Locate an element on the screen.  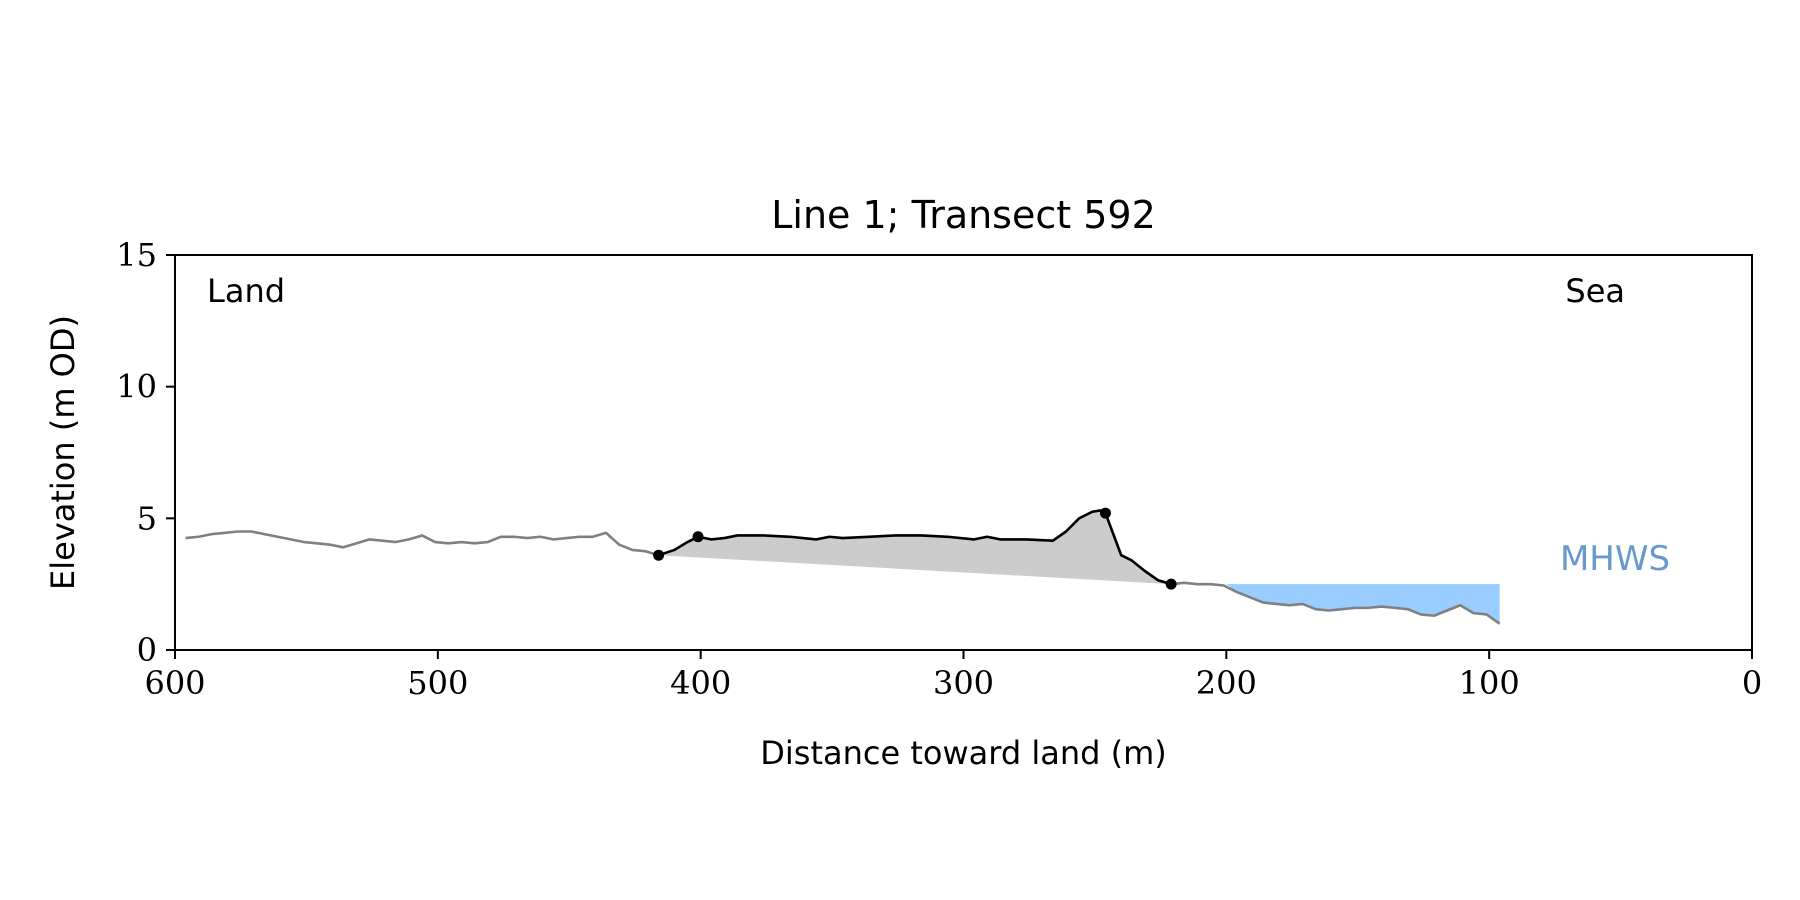
x-tick-label: 600 is located at coordinates (174, 683).